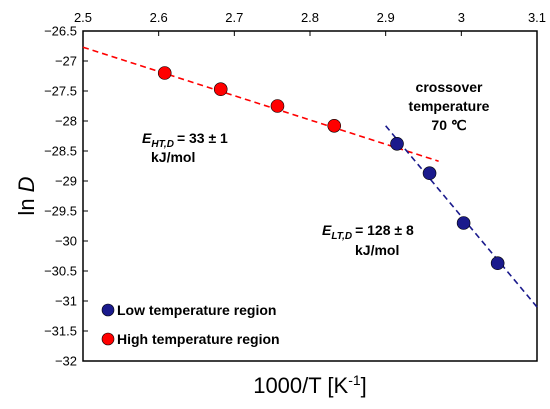 Image resolution: width=550 pixels, height=409 pixels. I want to click on x-axis-ticks: 2.5 2.6 2.7 2.8 2.9 3 3.1, so click(310, 23).